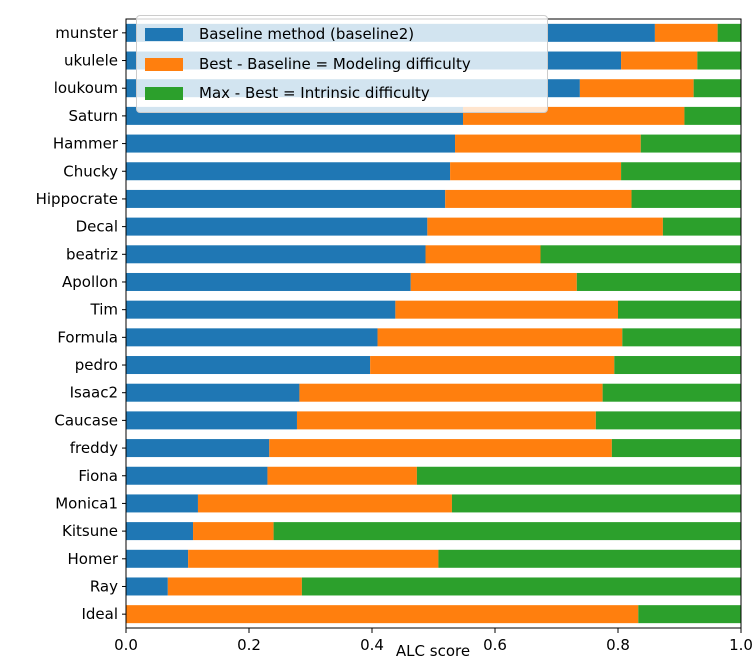 This screenshot has width=755, height=665. Describe the element at coordinates (90, 531) in the screenshot. I see `y-tick-label: Kitsune` at that location.